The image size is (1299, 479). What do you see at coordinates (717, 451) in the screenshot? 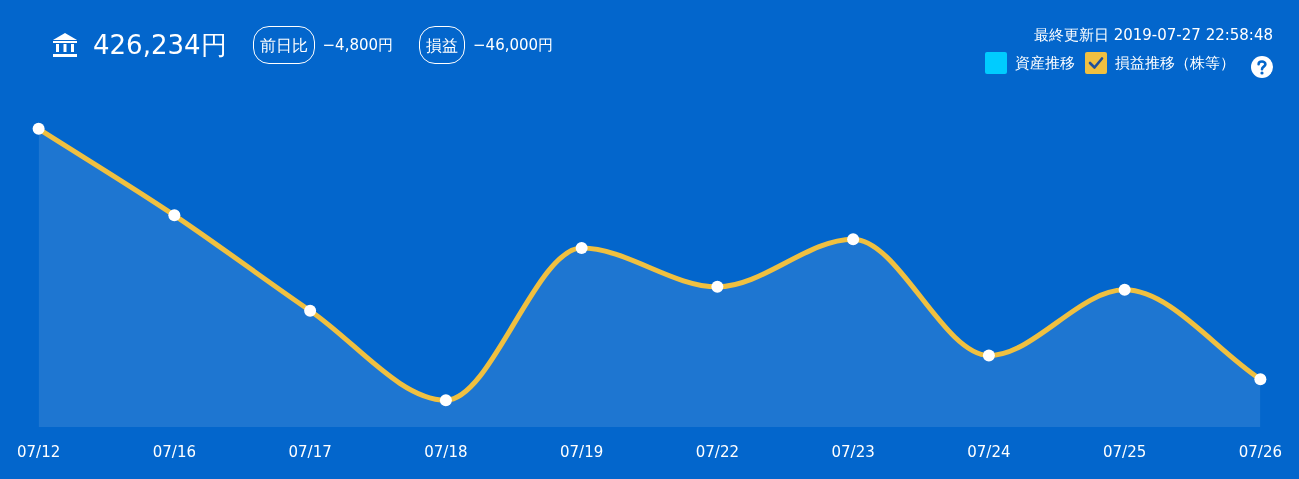
I see `x-tick-label: 07/22` at bounding box center [717, 451].